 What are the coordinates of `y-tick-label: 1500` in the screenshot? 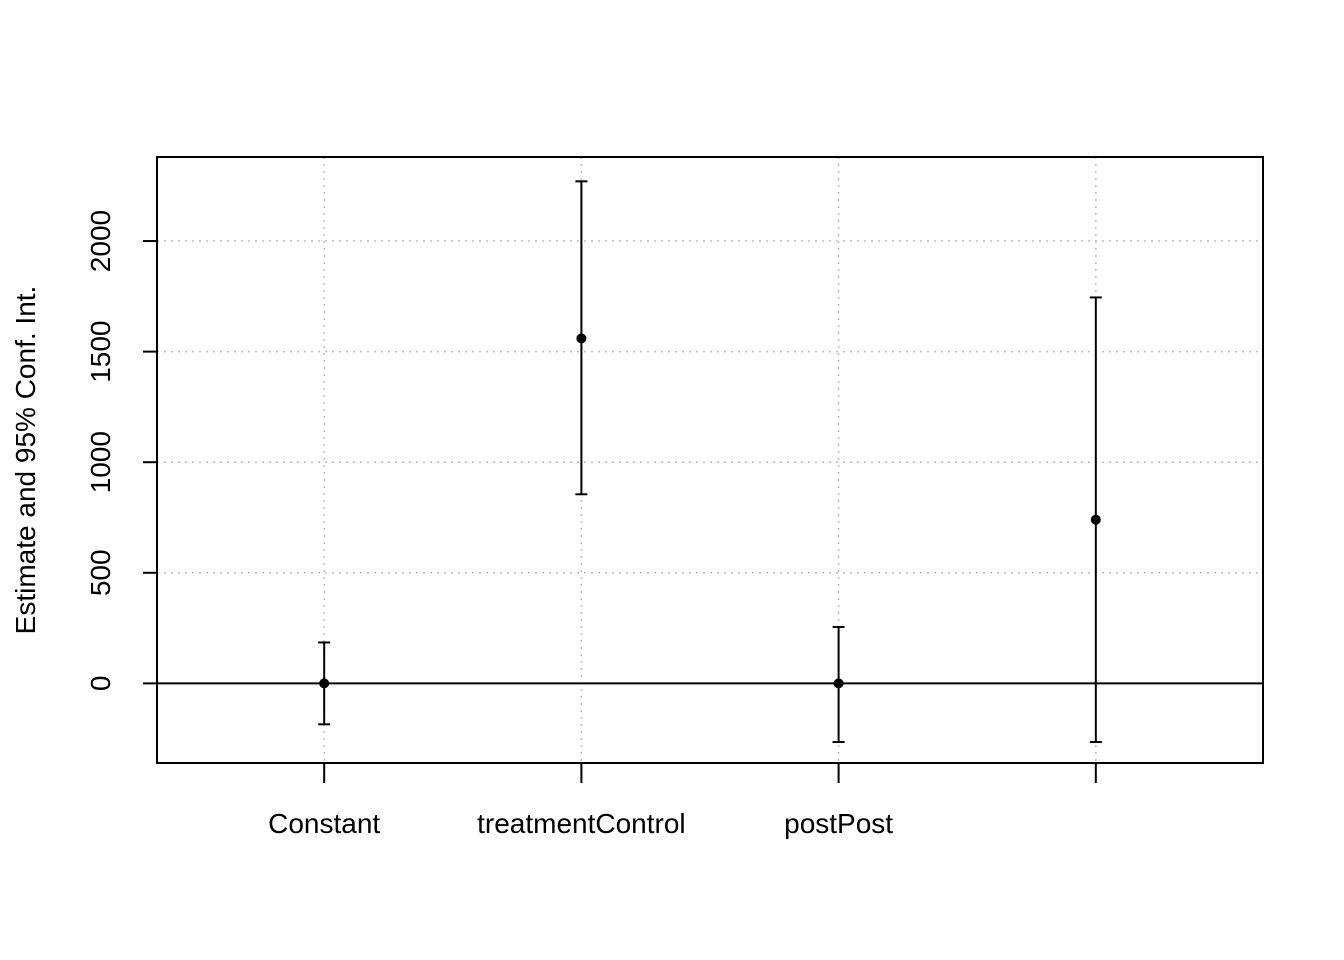 It's located at (100, 351).